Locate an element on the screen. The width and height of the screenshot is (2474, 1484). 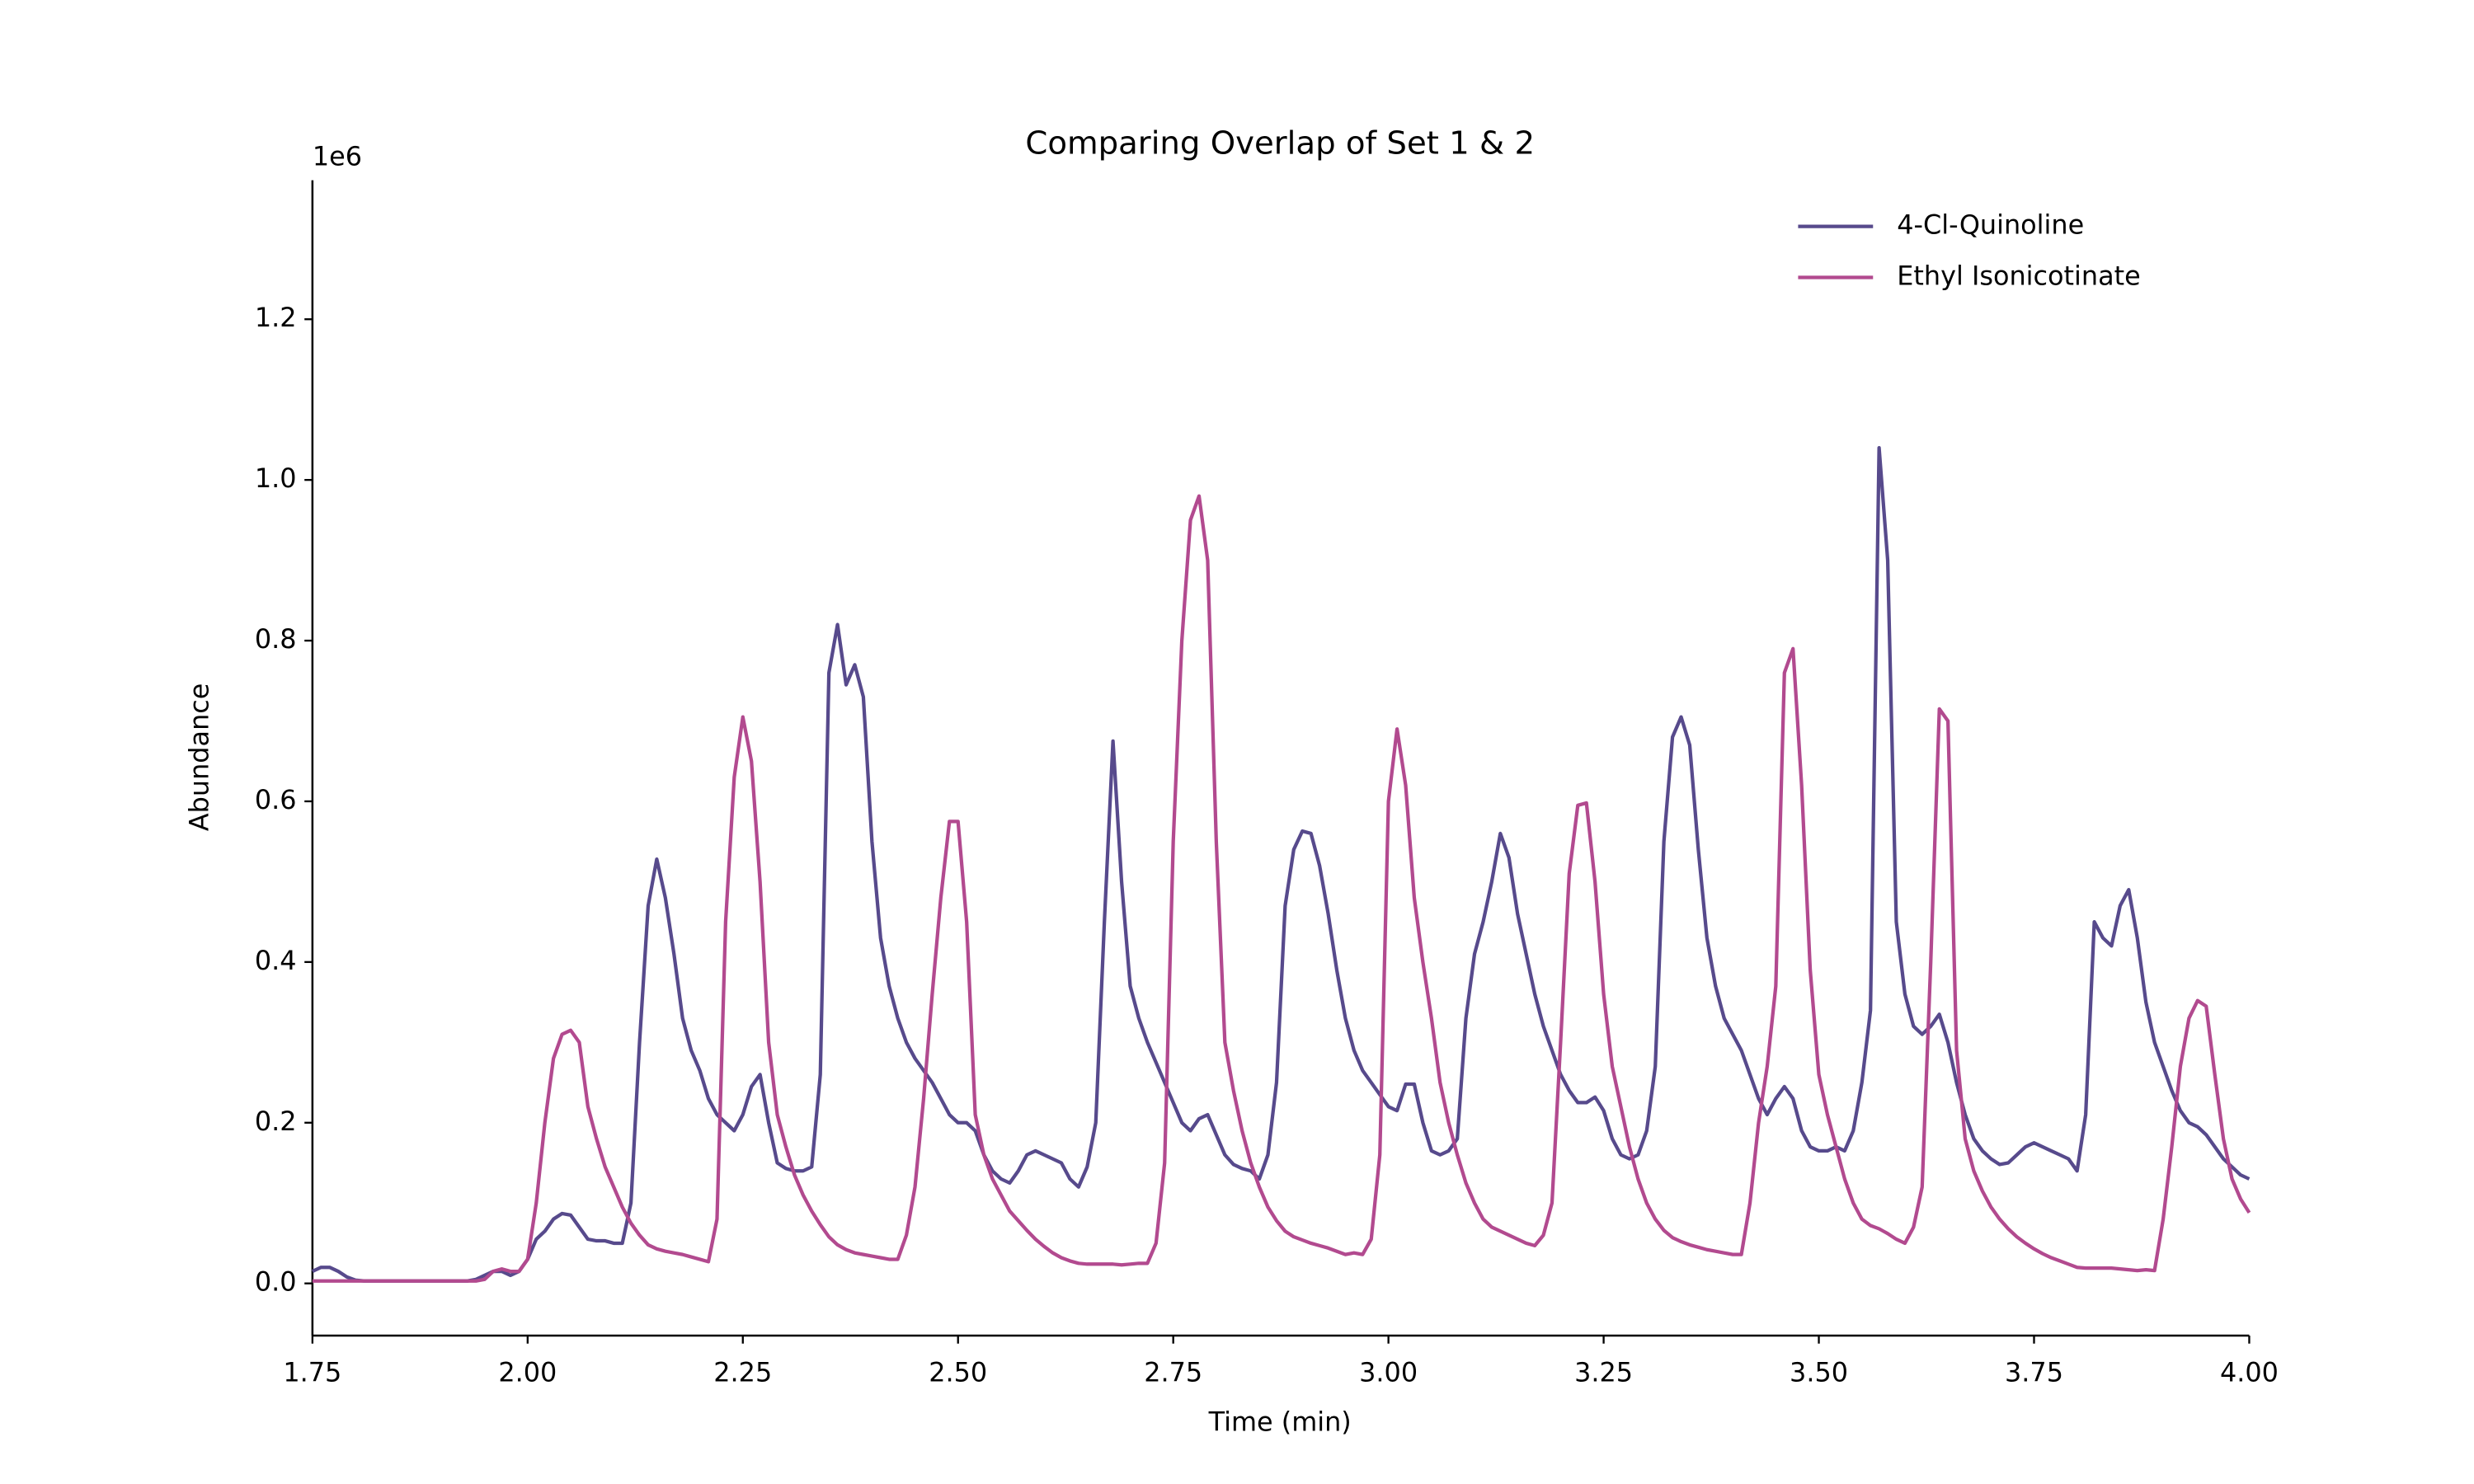
x-tick-label: 3.25 is located at coordinates (1603, 1372).